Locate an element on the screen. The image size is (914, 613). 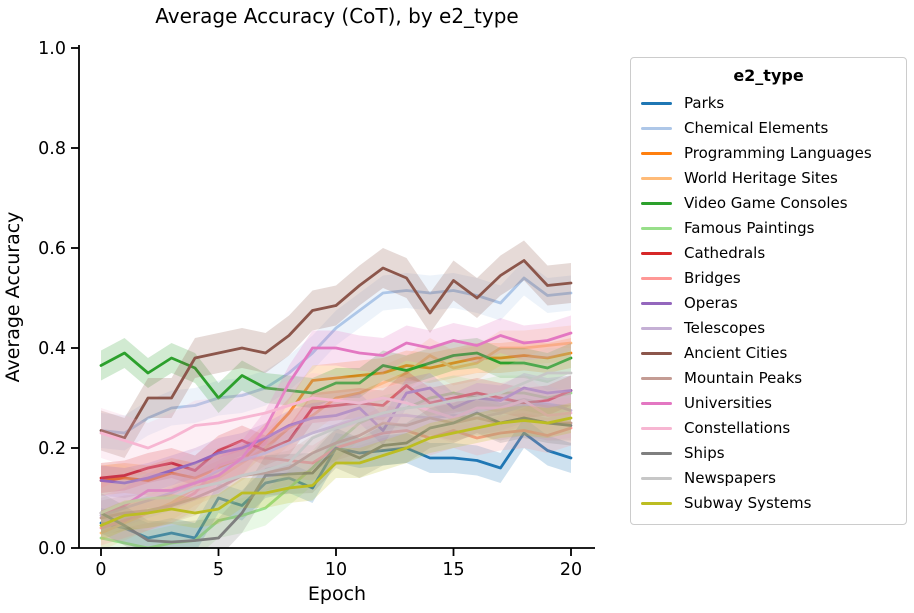
legend-item-parks: Parks is located at coordinates (768, 103).